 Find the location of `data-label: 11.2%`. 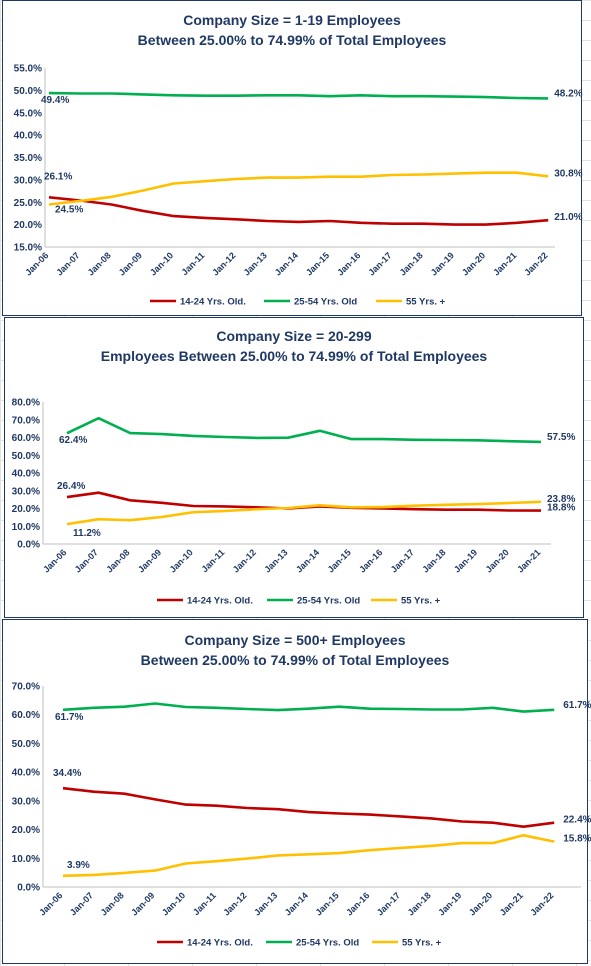

data-label: 11.2% is located at coordinates (87, 533).